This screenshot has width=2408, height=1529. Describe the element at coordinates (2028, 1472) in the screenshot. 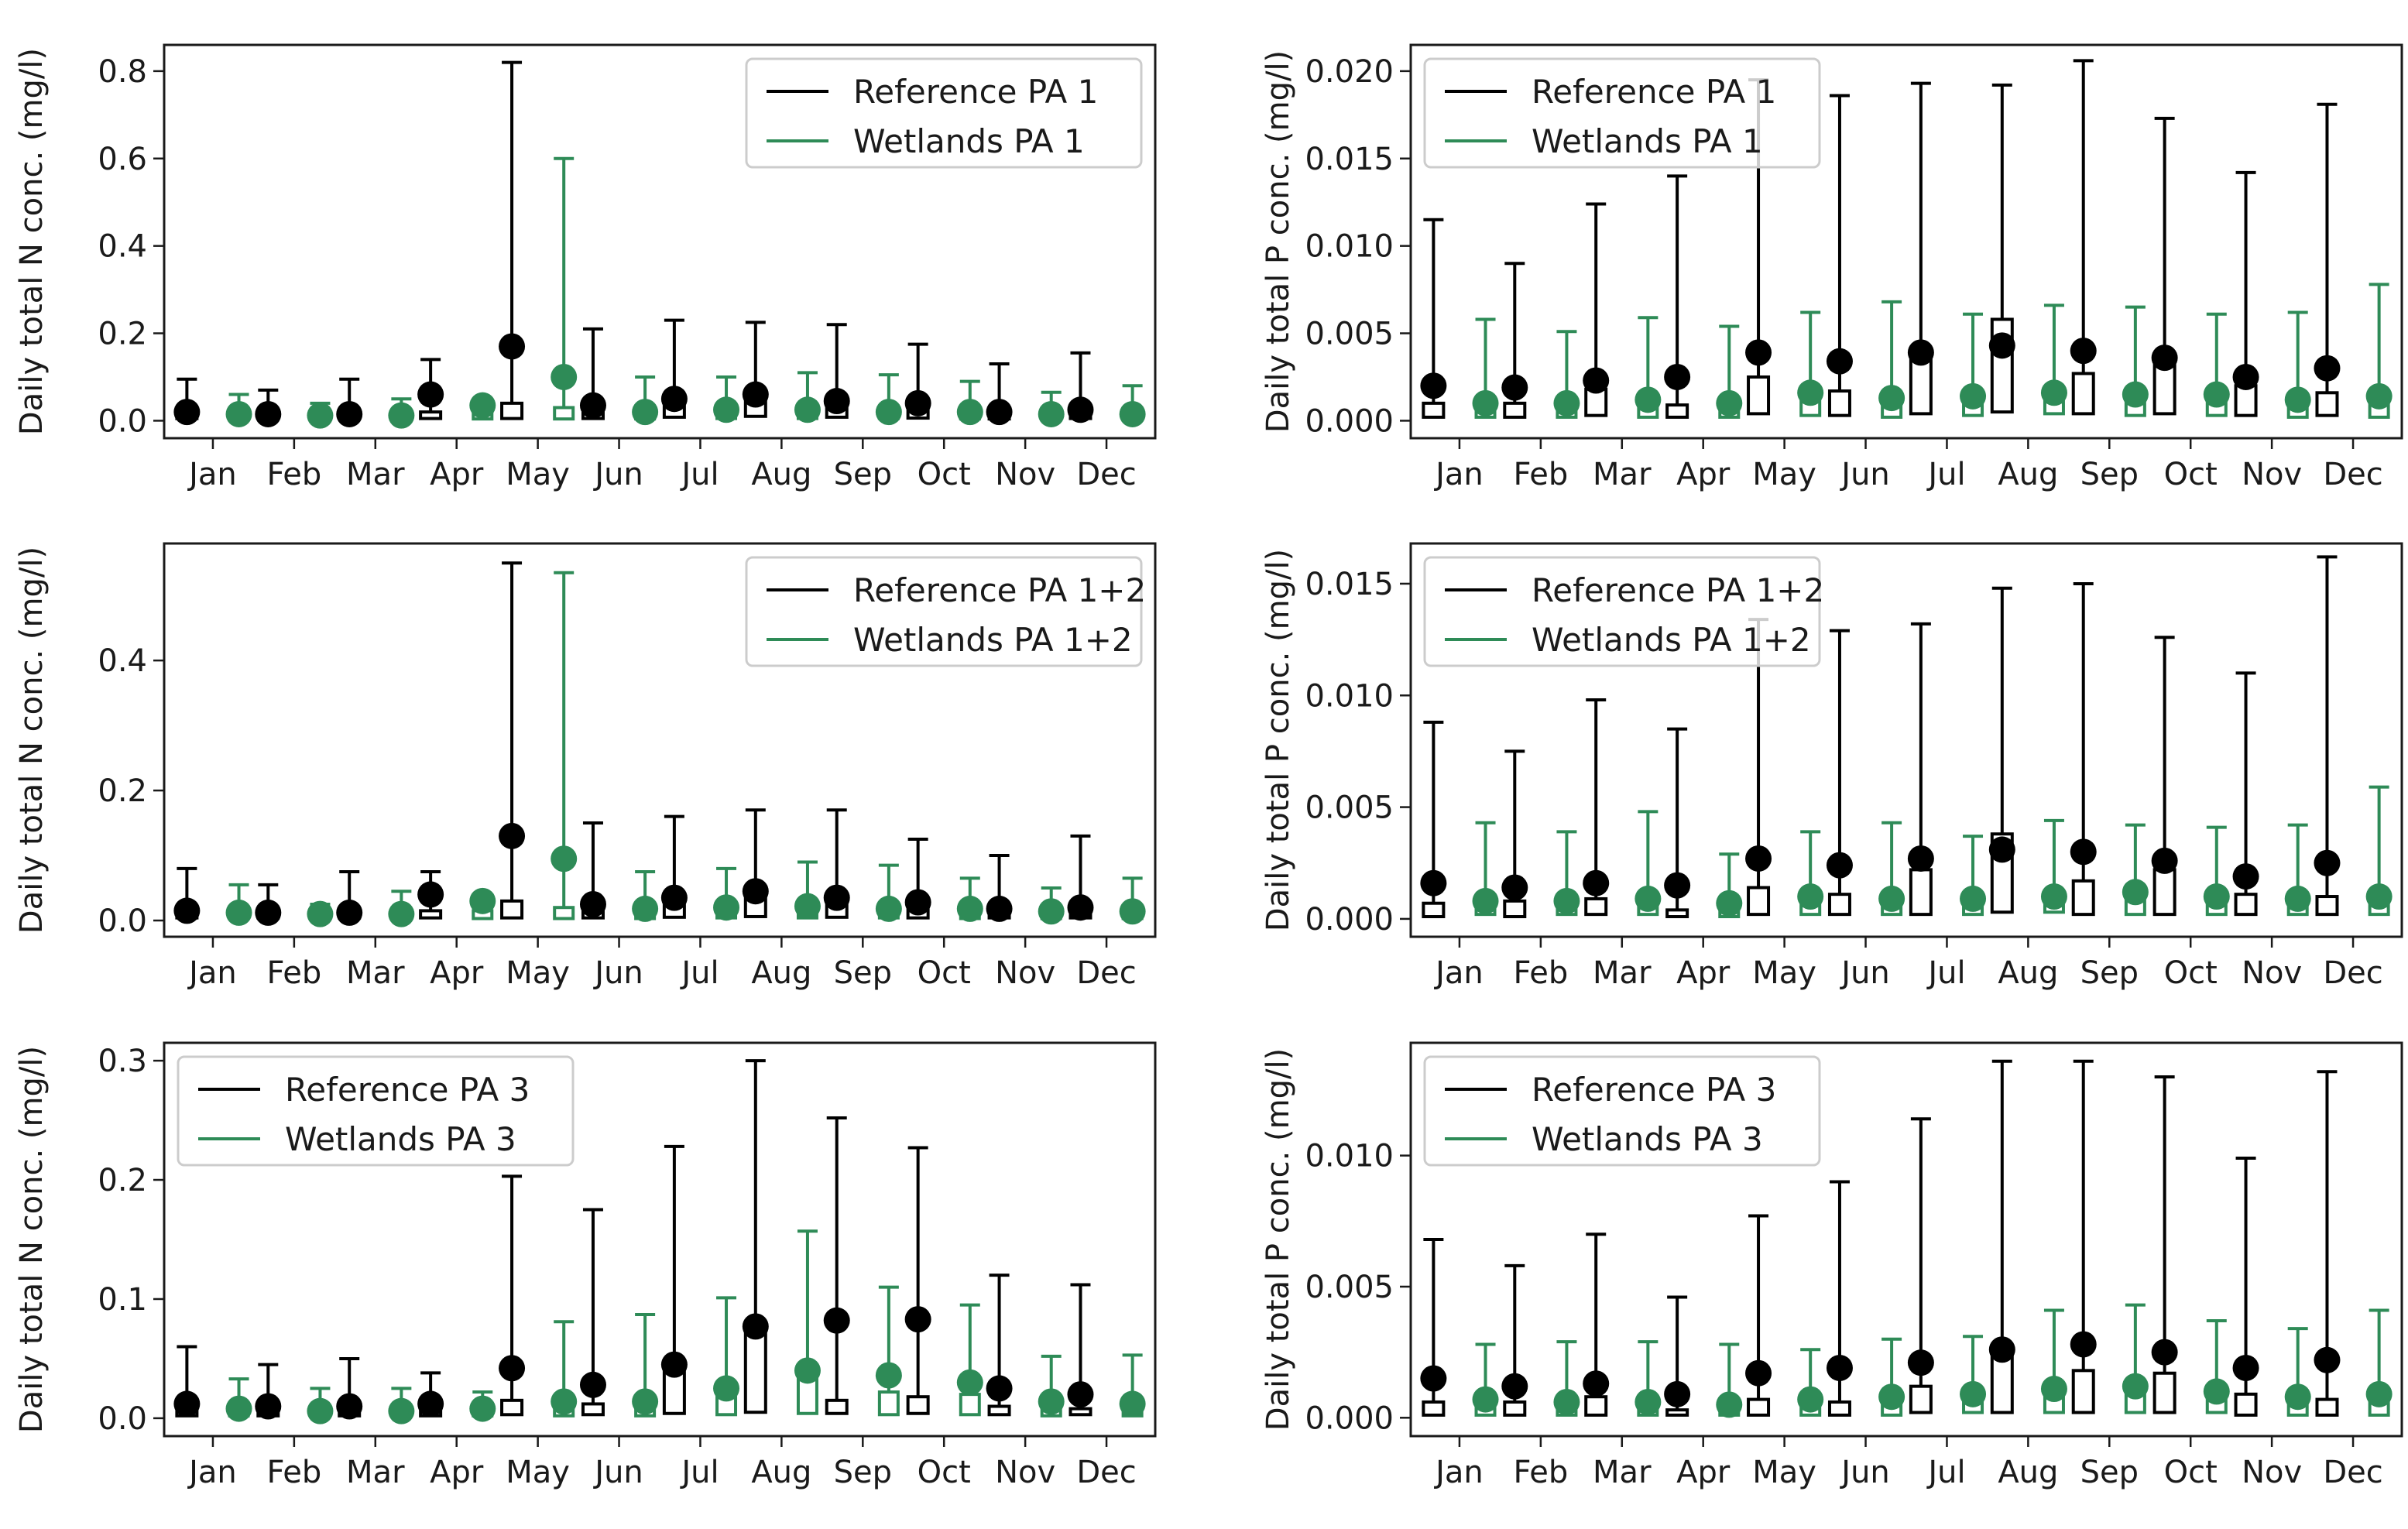

I see `x-tick-label: Aug` at that location.